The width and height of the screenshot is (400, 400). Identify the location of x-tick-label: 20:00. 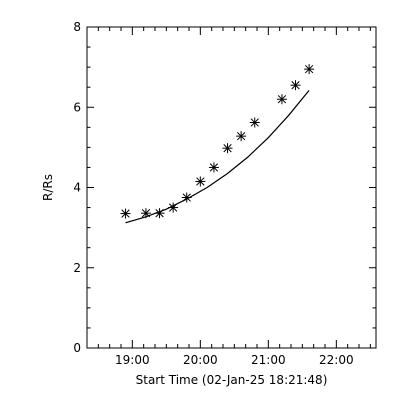
(200, 360).